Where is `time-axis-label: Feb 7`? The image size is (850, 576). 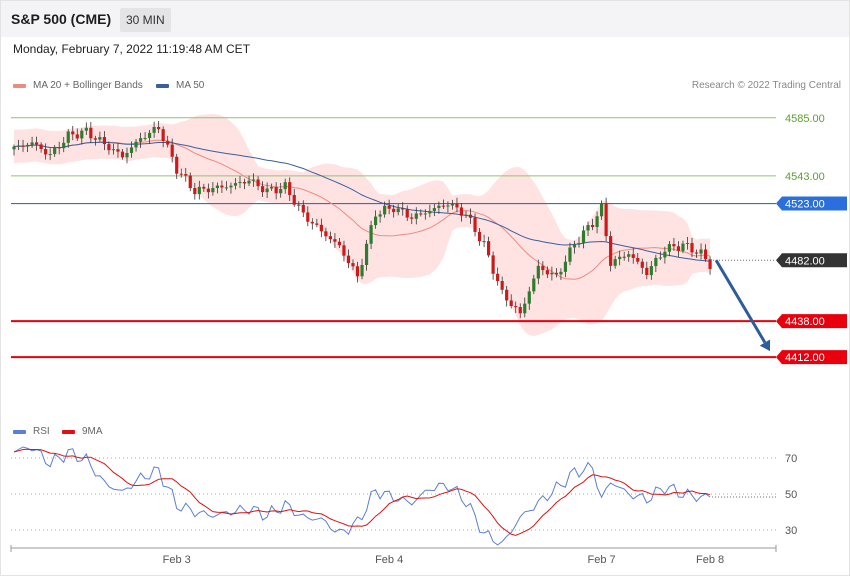 time-axis-label: Feb 7 is located at coordinates (602, 560).